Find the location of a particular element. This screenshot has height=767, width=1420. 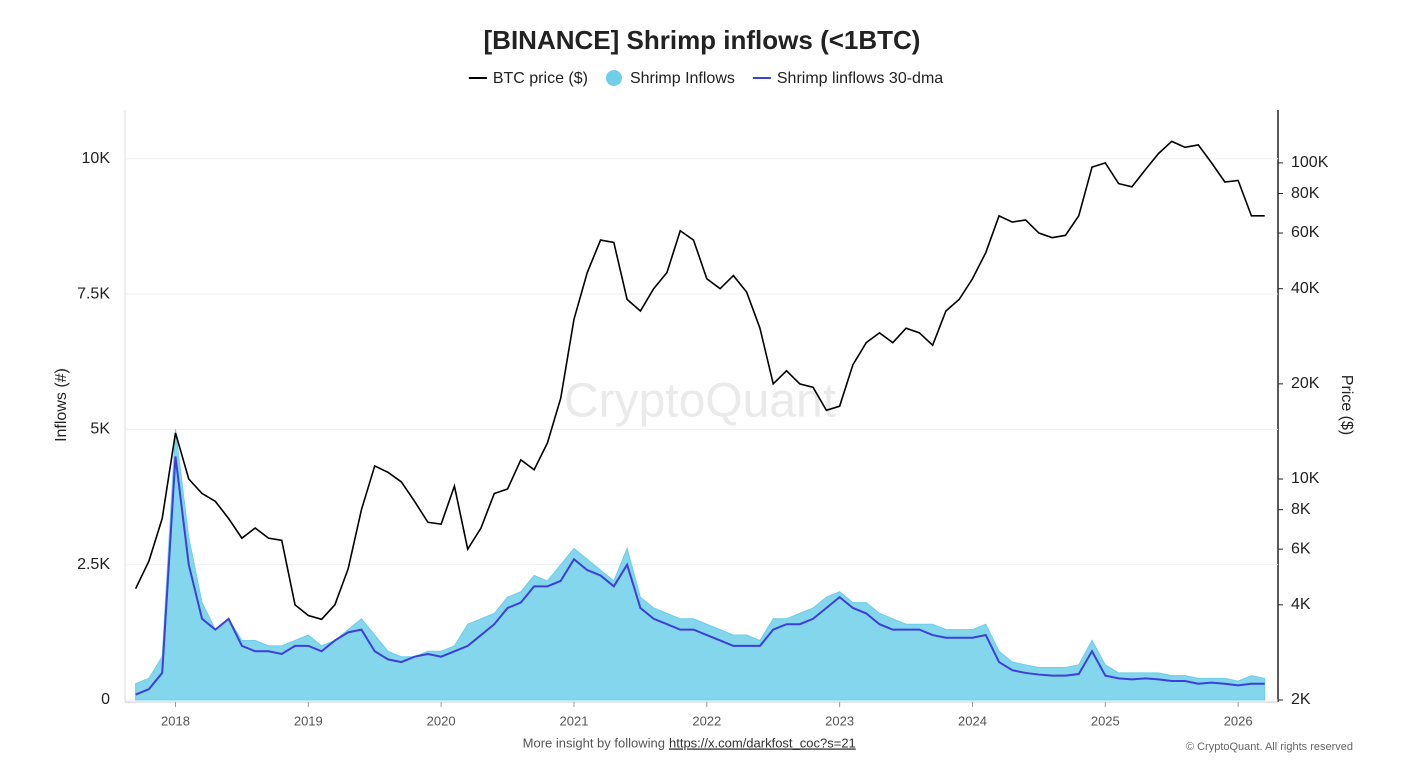

x-tick-label: 2020 is located at coordinates (441, 720).